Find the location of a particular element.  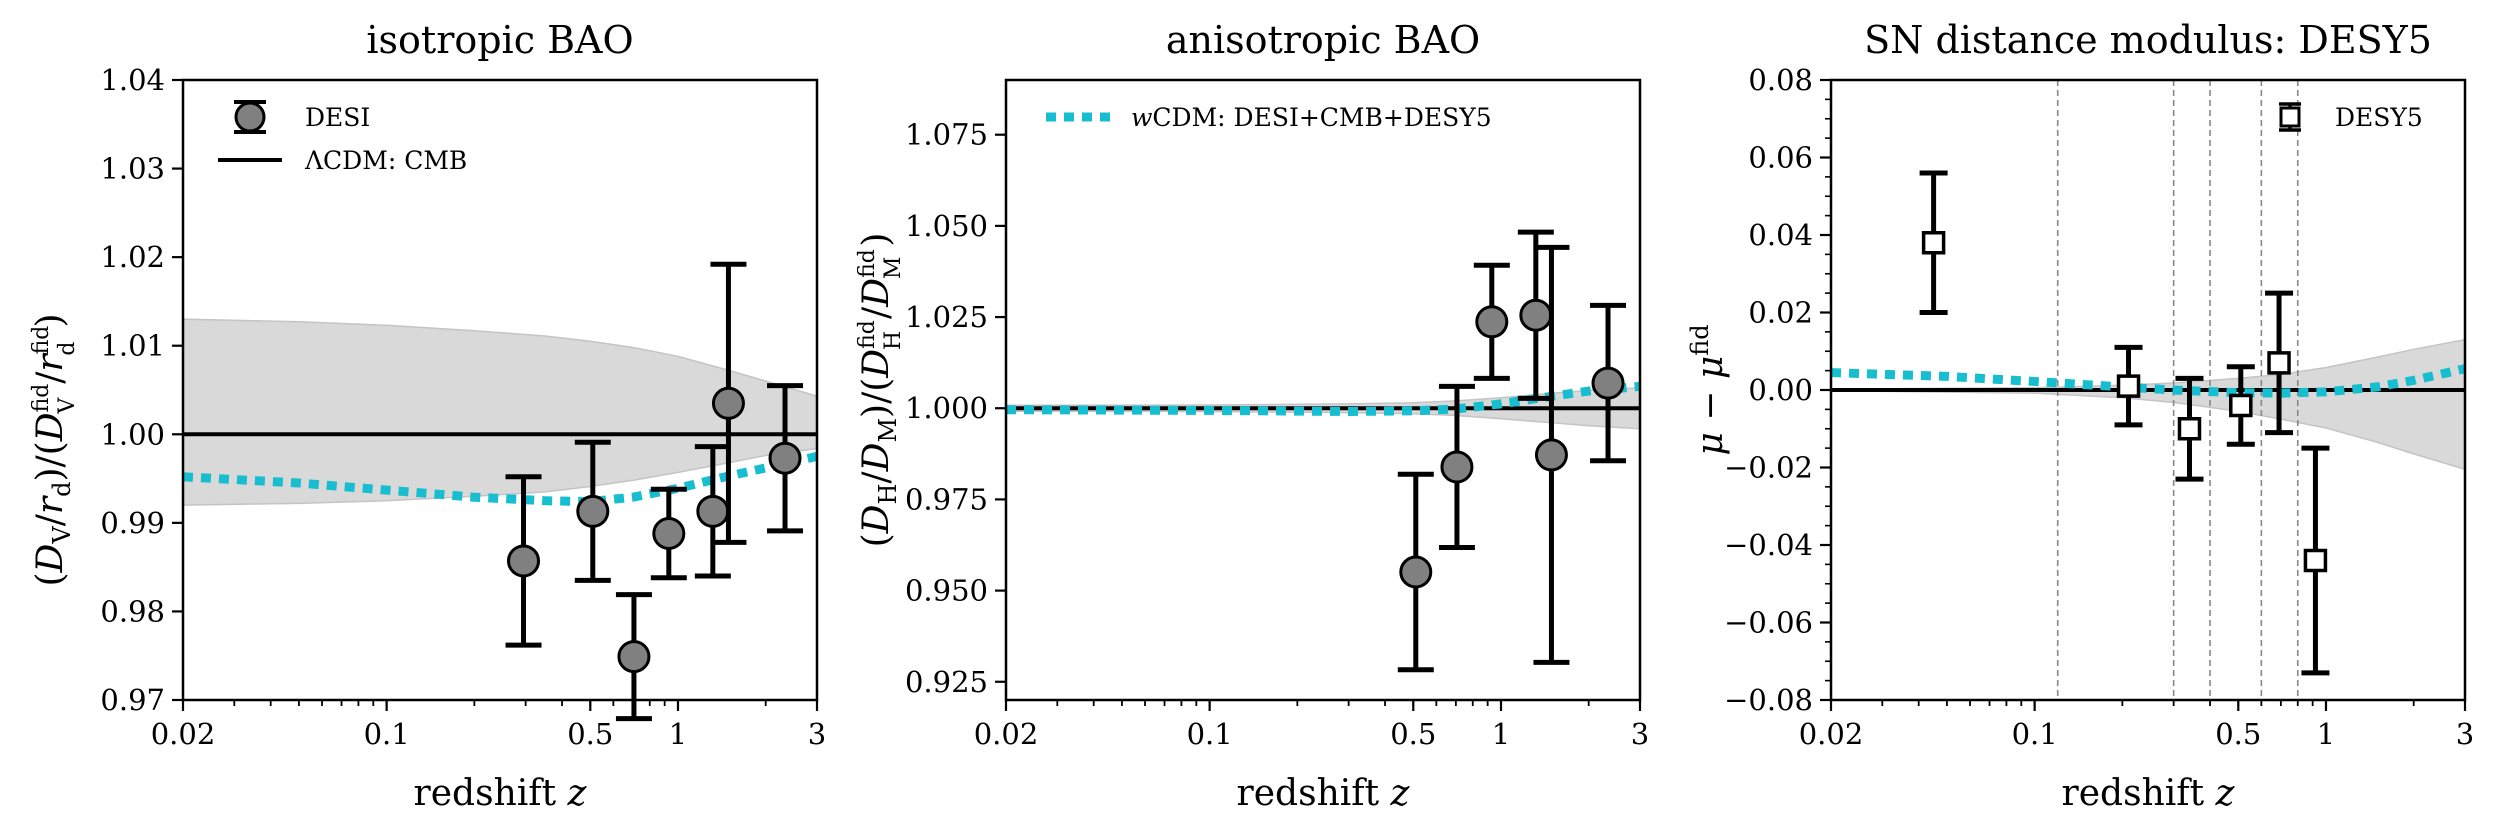

panel-title: anisotropic BAO is located at coordinates (1323, 40).